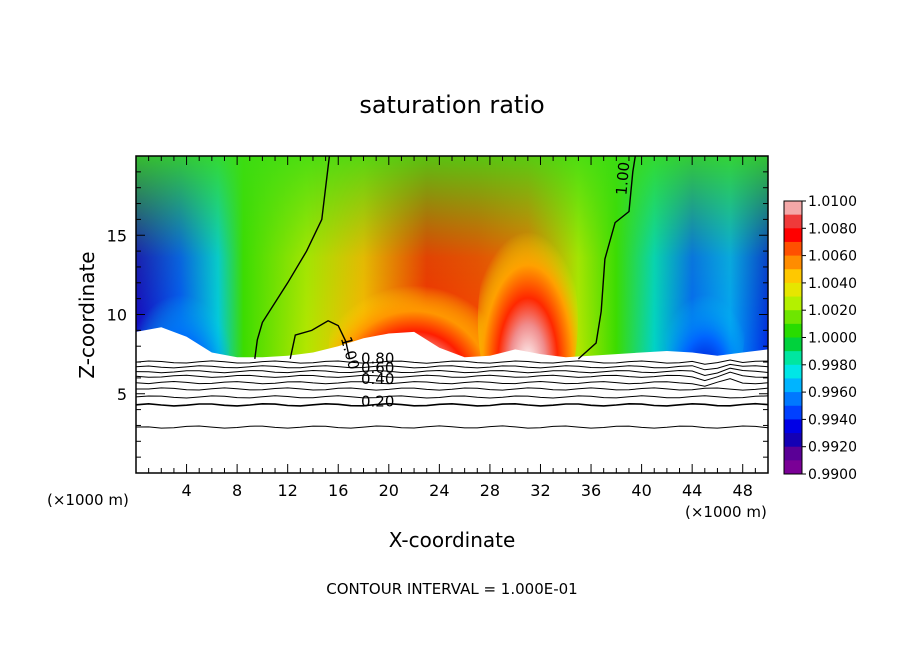 Image resolution: width=904 pixels, height=658 pixels. What do you see at coordinates (237, 490) in the screenshot?
I see `x-tick-label: 8` at bounding box center [237, 490].